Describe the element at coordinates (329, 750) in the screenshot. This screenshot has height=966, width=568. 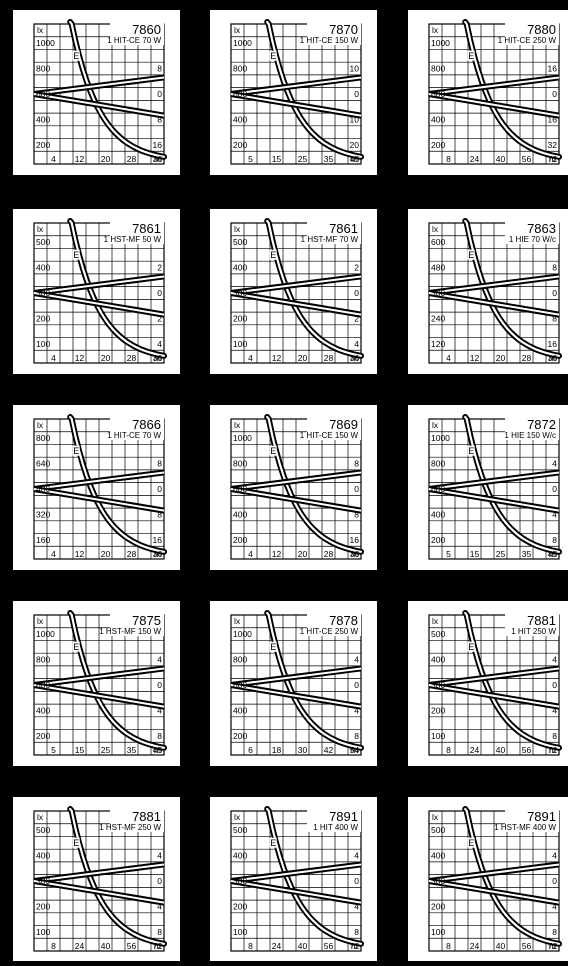
I see `x-tick-label: 42` at that location.